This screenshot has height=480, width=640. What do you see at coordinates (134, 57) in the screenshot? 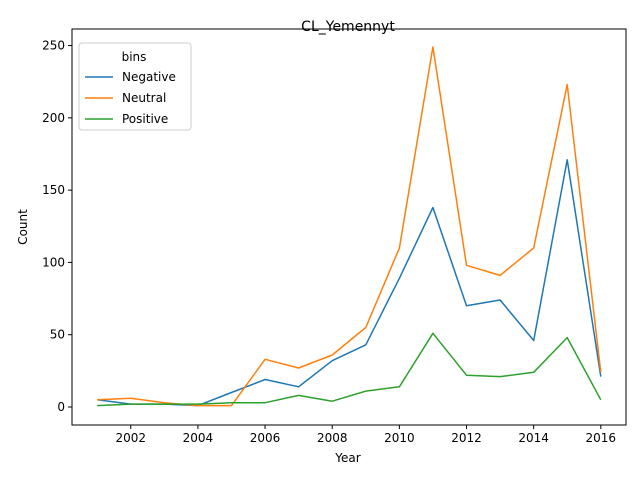
I see `legend-title: bins` at bounding box center [134, 57].